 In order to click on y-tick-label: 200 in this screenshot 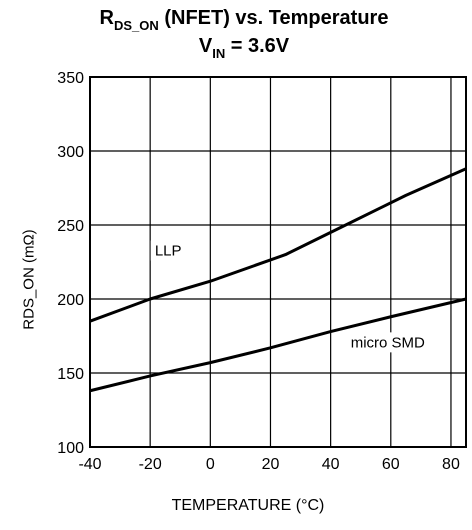, I will do `click(70, 300)`.